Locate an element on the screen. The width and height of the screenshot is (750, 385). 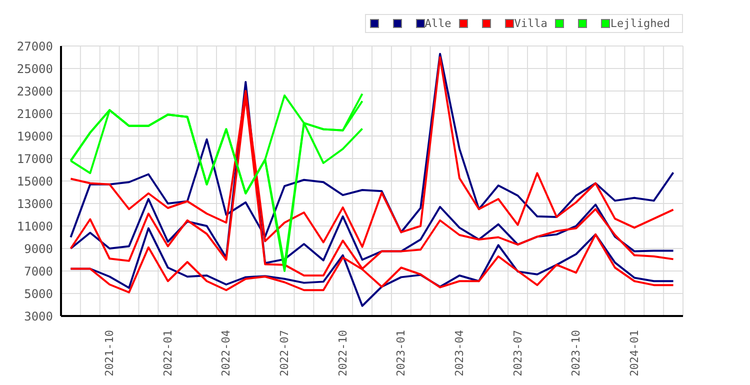
x-tick-label: 2023-07 is located at coordinates (517, 353).